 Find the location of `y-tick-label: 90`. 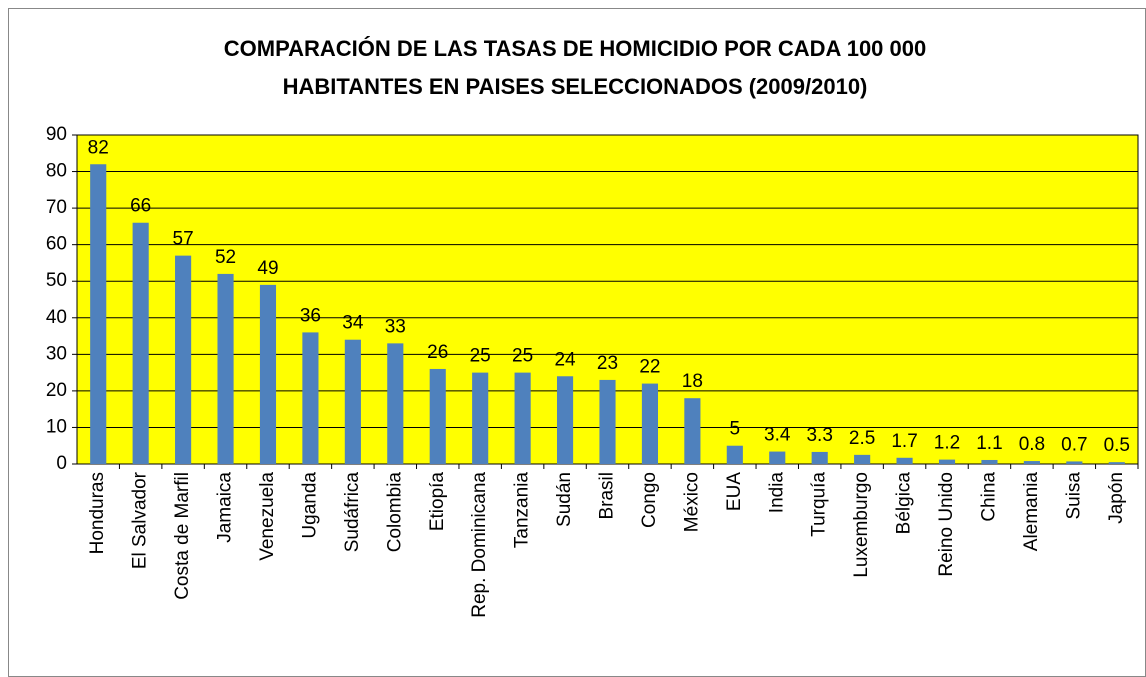

y-tick-label: 90 is located at coordinates (56, 134).